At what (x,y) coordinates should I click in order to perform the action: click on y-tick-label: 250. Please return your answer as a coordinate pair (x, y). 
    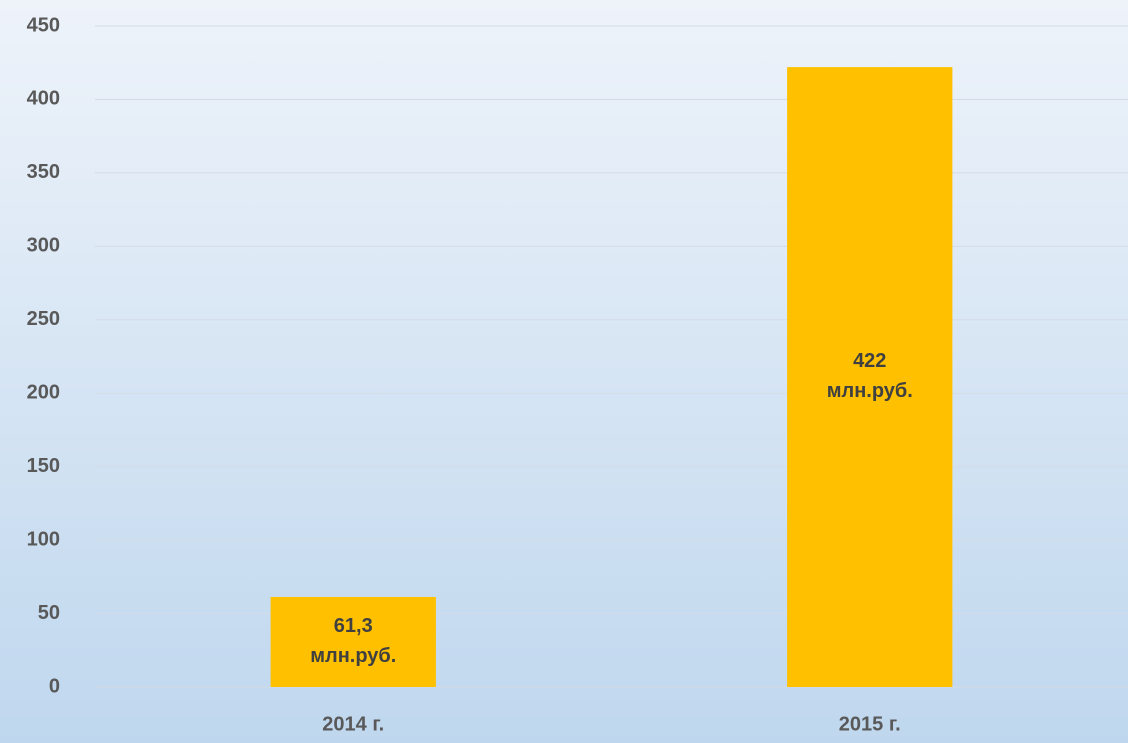
    Looking at the image, I should click on (43, 319).